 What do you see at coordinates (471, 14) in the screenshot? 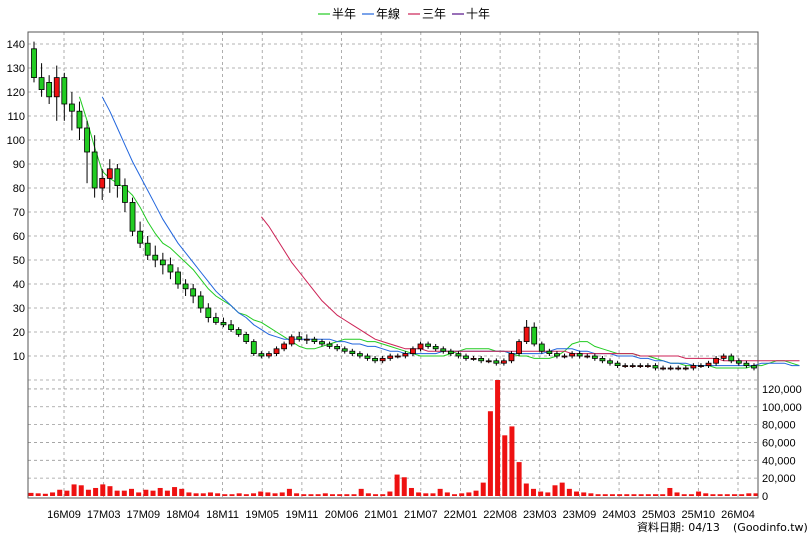
I see `legend-item-ten-year: 十年` at bounding box center [471, 14].